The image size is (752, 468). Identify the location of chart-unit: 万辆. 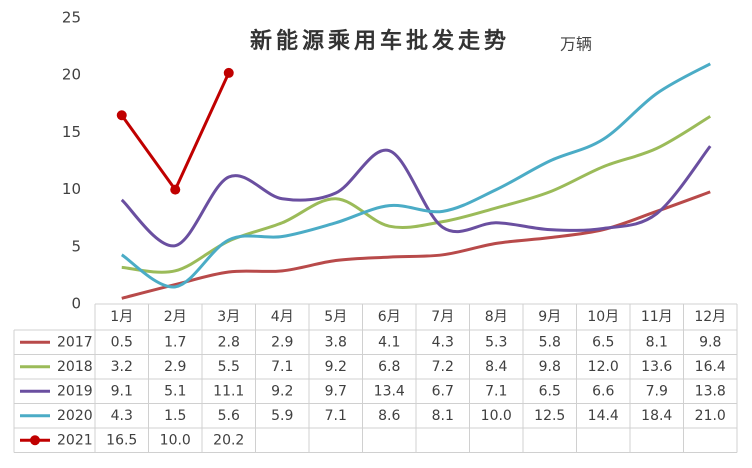
(576, 44).